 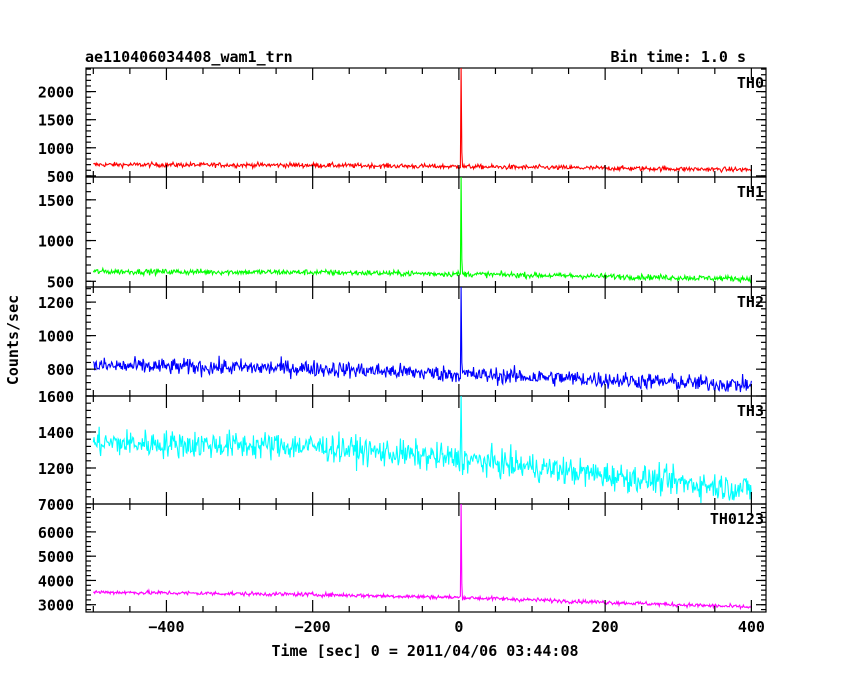 What do you see at coordinates (313, 627) in the screenshot?
I see `x-tick-label: −200` at bounding box center [313, 627].